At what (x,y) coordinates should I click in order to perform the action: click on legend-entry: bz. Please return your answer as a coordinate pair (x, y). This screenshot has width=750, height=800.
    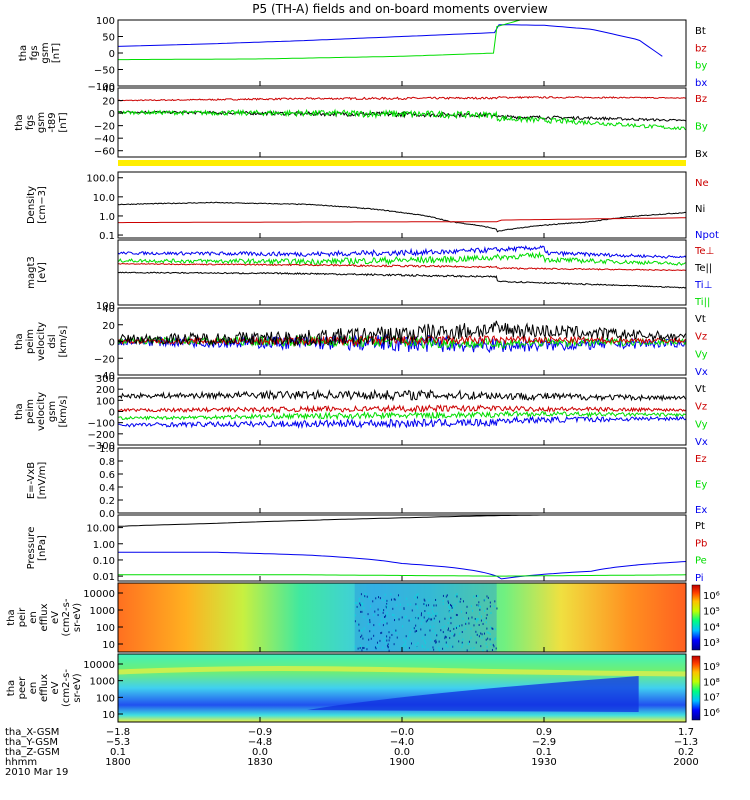
    Looking at the image, I should click on (701, 48).